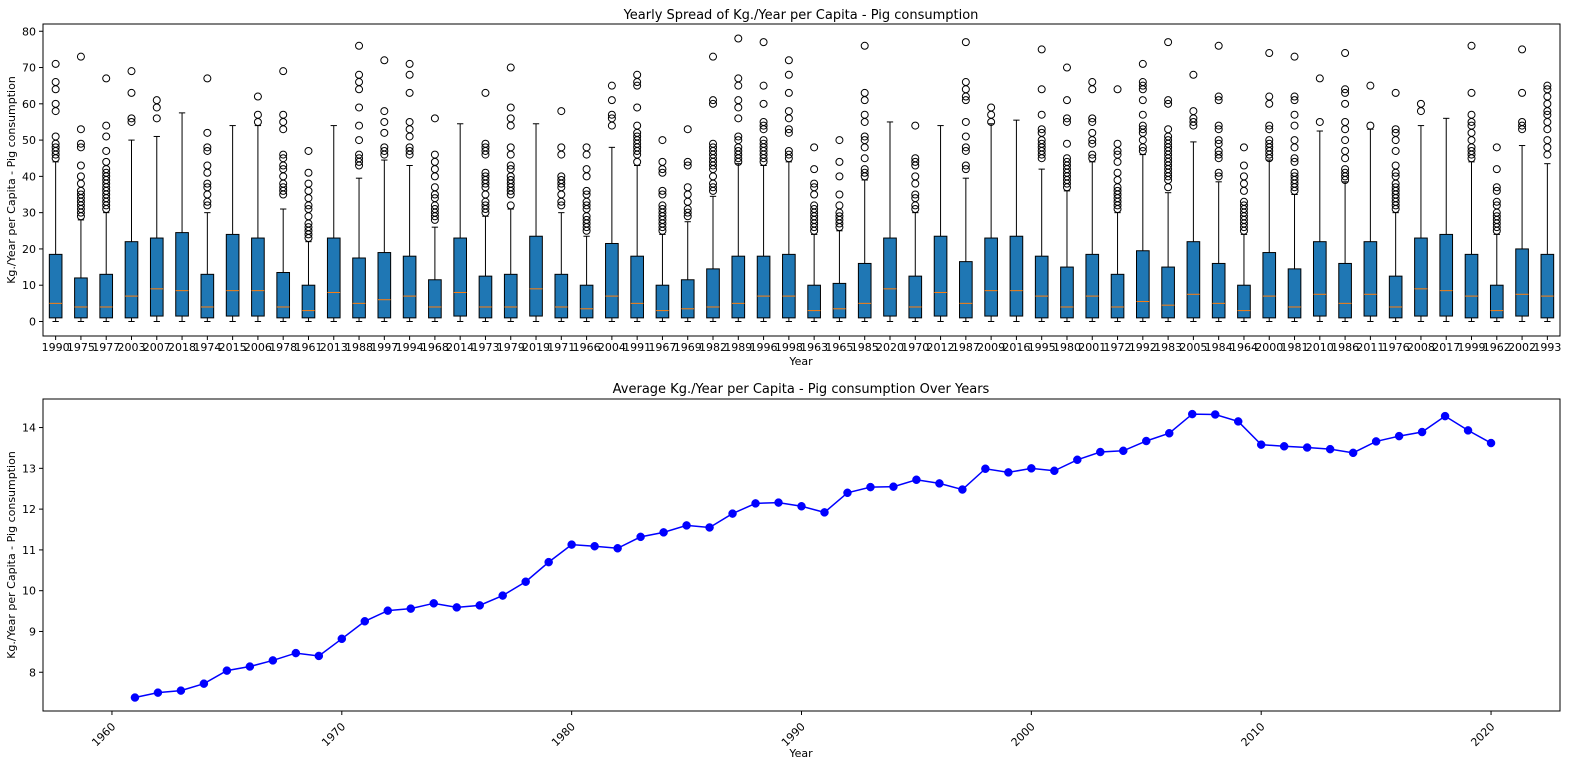  What do you see at coordinates (56, 347) in the screenshot?
I see `x-tick-label: 1990` at bounding box center [56, 347].